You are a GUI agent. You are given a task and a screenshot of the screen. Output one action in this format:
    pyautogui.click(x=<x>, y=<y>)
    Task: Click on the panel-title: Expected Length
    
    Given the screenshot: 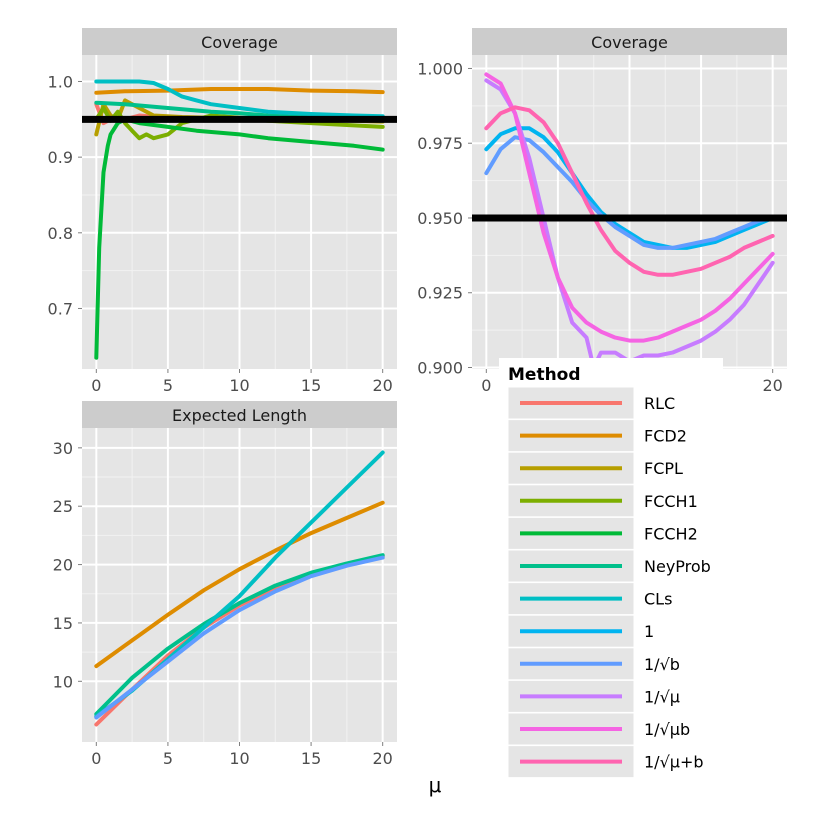 What is the action you would take?
    pyautogui.click(x=239, y=415)
    